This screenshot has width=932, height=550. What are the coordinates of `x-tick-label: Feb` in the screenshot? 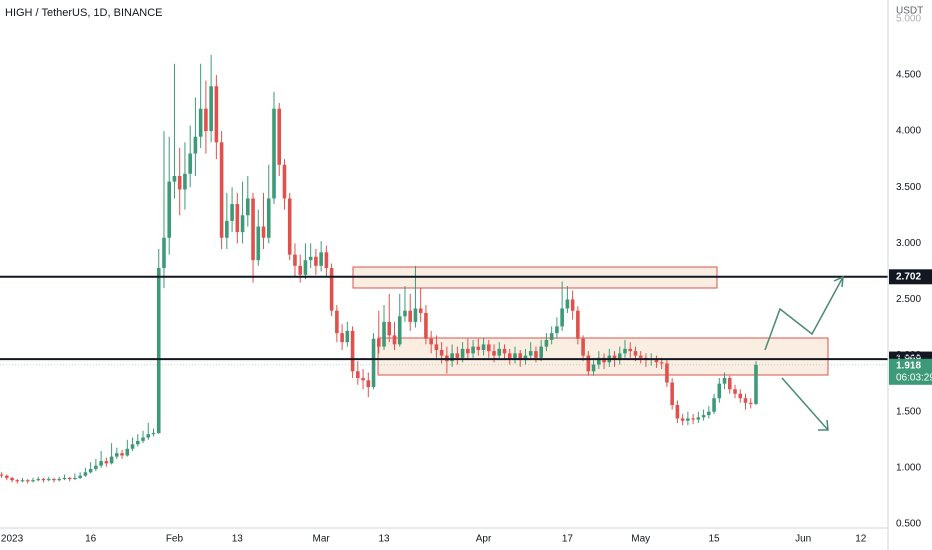 It's located at (175, 539).